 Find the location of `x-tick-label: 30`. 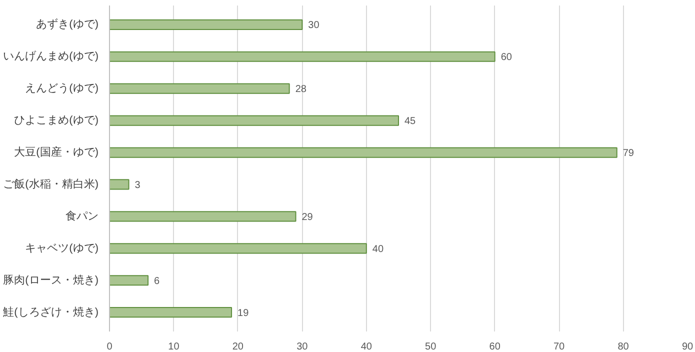

x-tick-label: 30 is located at coordinates (302, 347).